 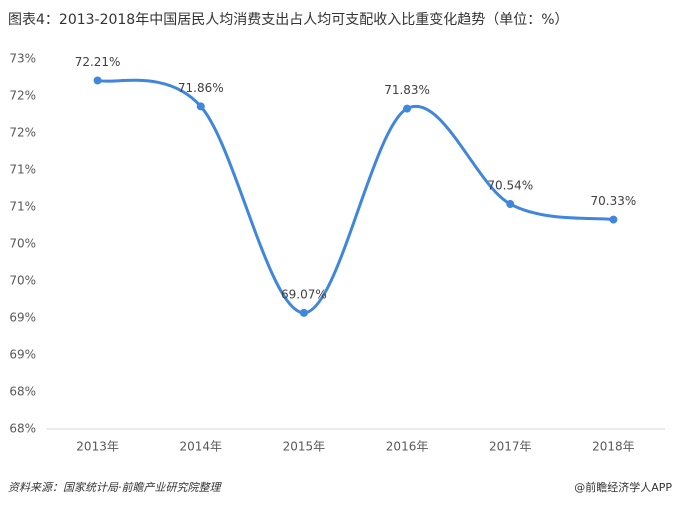 What do you see at coordinates (22, 59) in the screenshot?
I see `y-tick-label: 73%` at bounding box center [22, 59].